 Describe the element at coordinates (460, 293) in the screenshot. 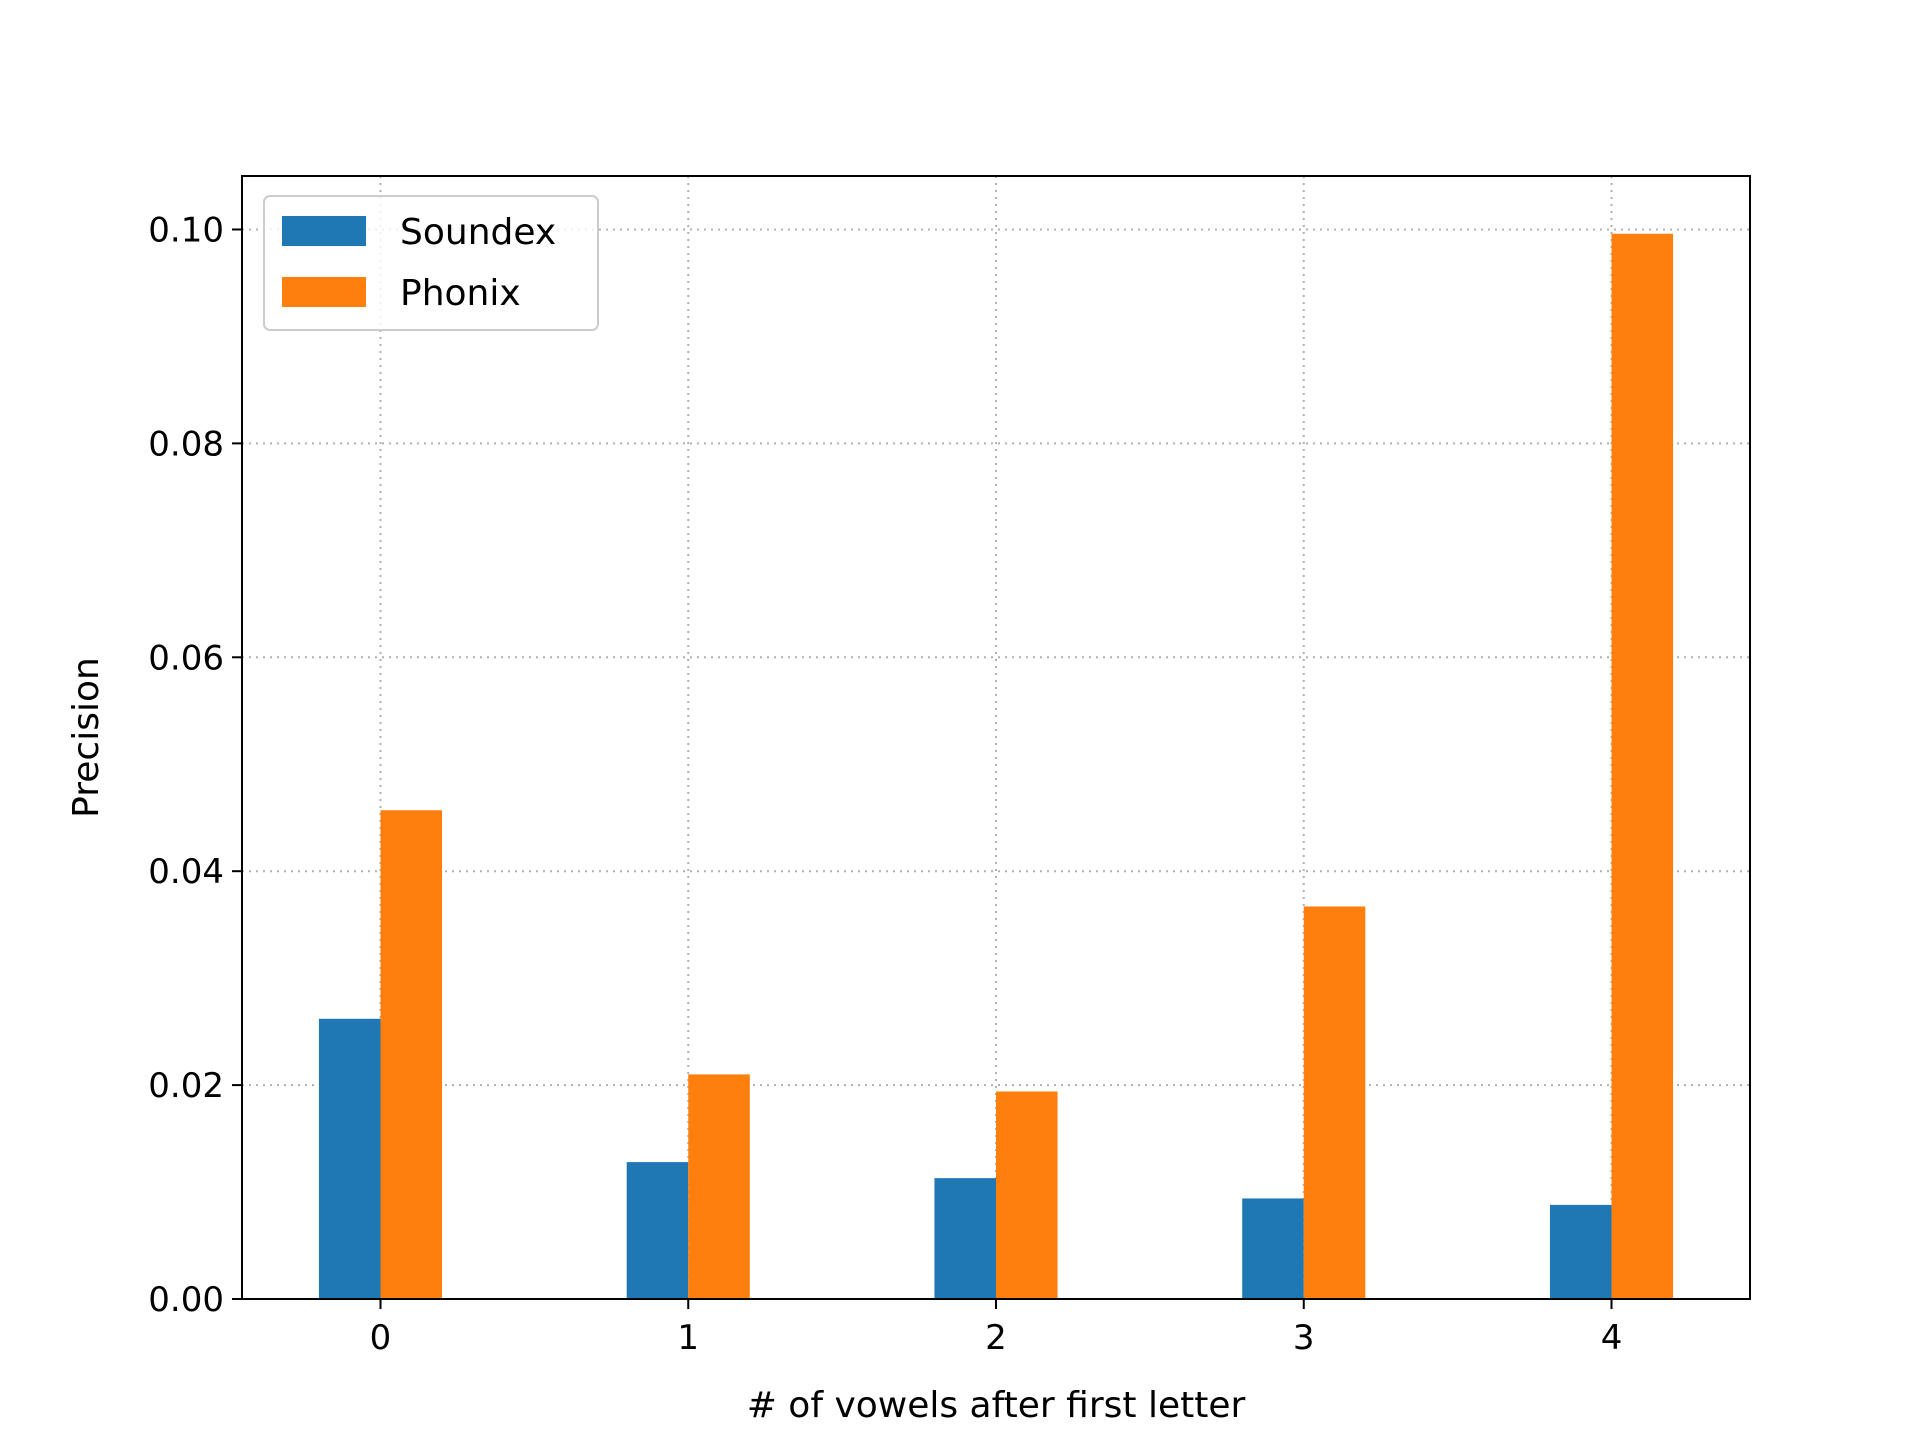

I see `legend-label-phonix: Phonix` at that location.